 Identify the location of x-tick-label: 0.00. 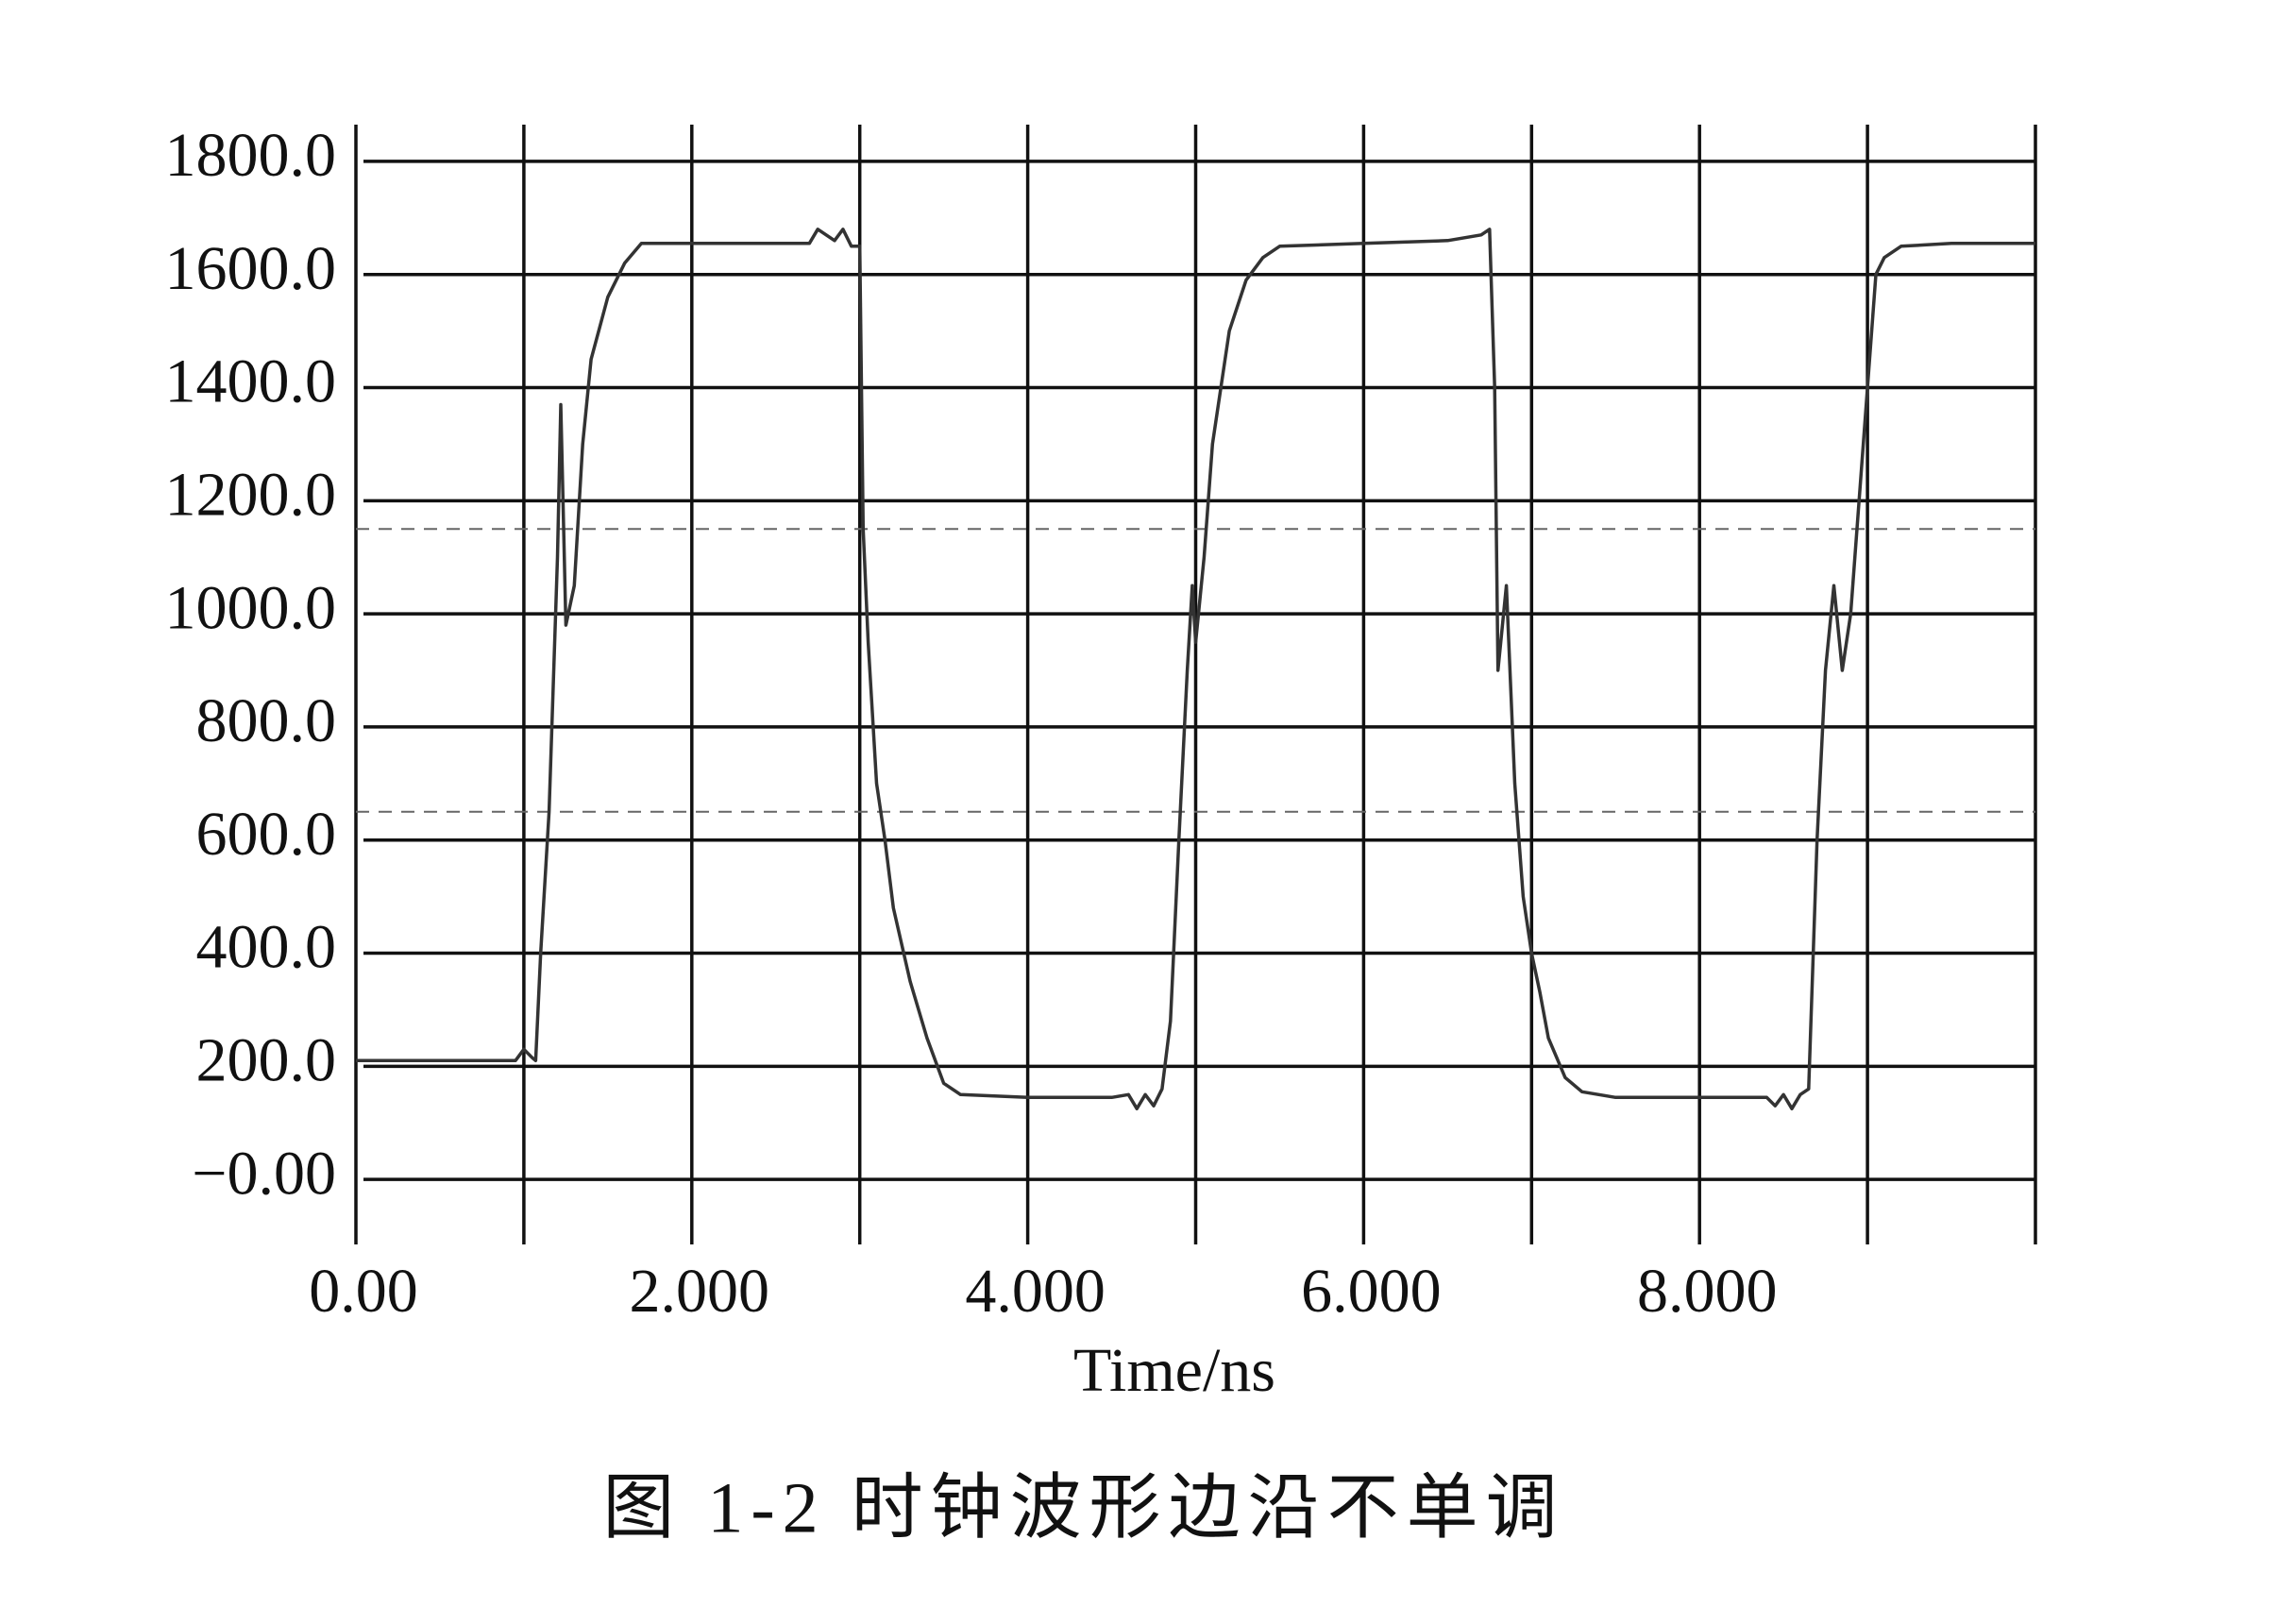
(363, 1291).